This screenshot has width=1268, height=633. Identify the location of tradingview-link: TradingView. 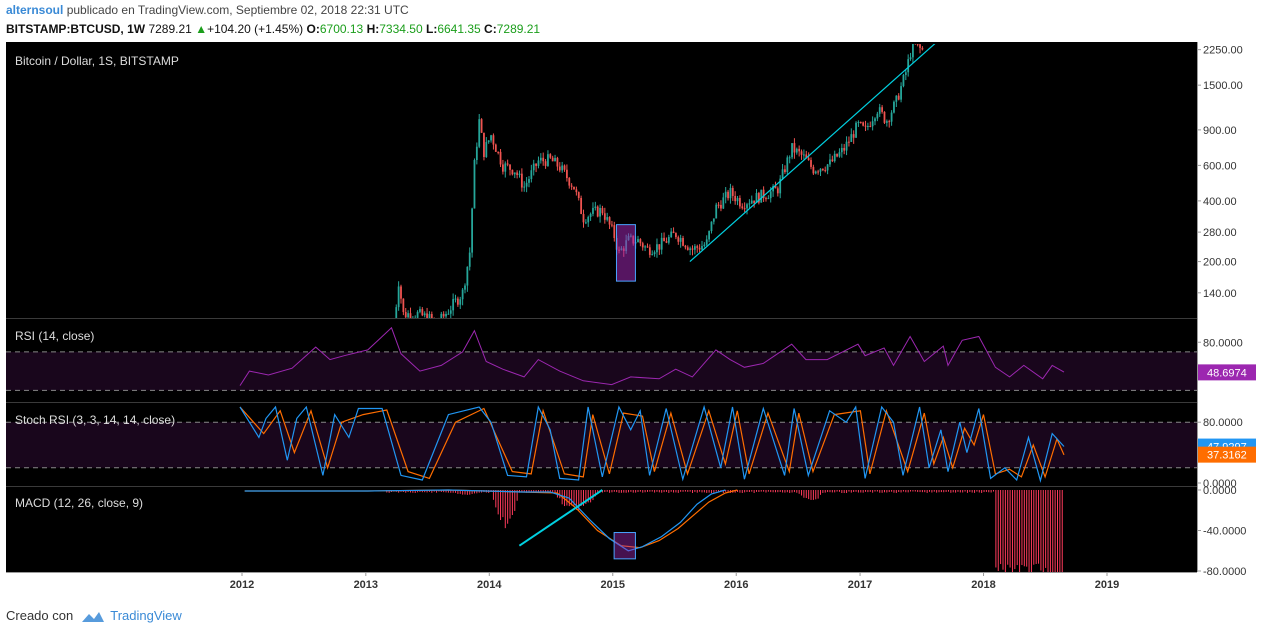
(146, 615).